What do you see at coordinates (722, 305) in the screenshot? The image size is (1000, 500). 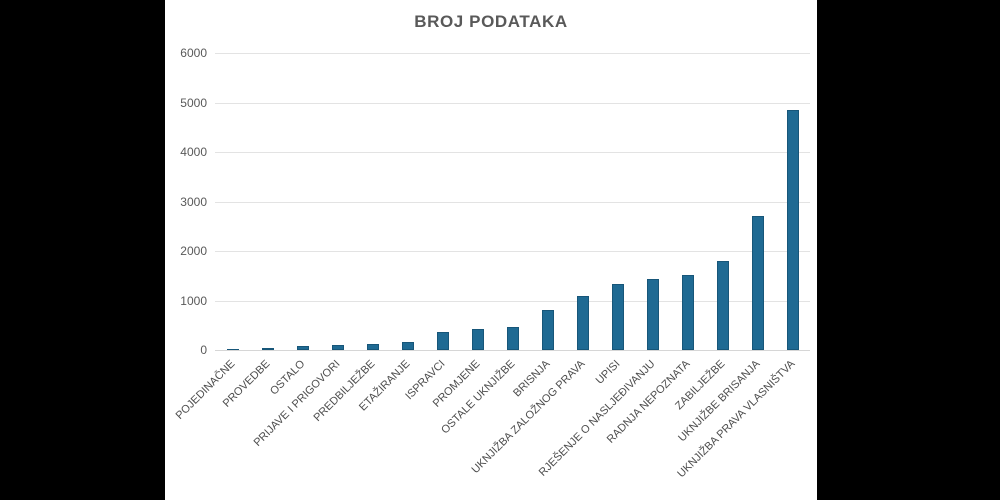 I see `bar-zabilje-be` at bounding box center [722, 305].